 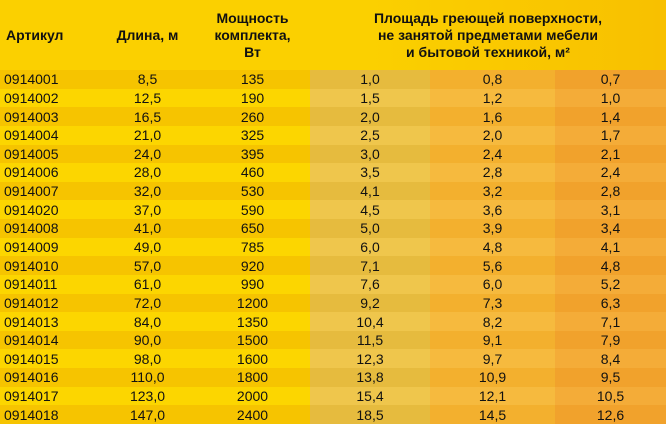 What do you see at coordinates (147, 340) in the screenshot?
I see `cell: 90,0` at bounding box center [147, 340].